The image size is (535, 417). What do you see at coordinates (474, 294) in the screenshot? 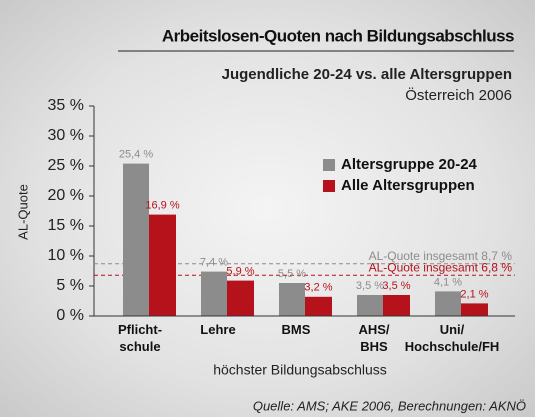
I see `value-label: 2,1 %` at bounding box center [474, 294].